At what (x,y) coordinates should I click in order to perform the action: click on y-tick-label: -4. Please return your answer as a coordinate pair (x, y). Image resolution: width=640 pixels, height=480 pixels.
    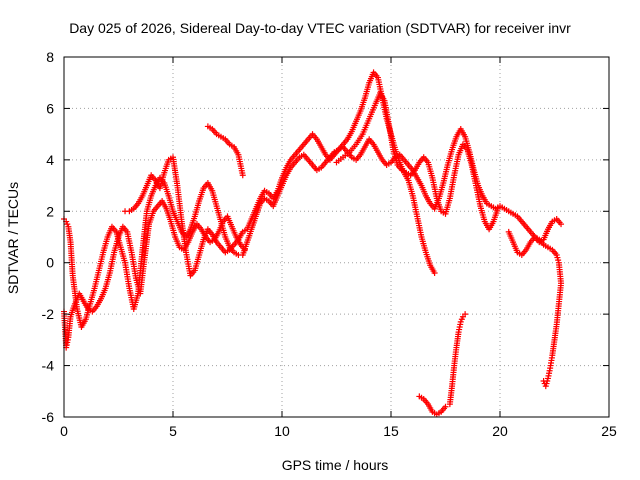
    Looking at the image, I should click on (48, 366).